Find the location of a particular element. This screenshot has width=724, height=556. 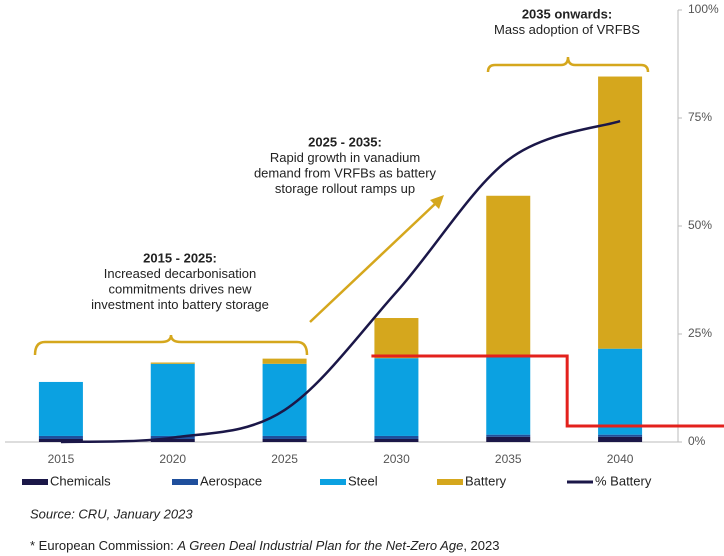

annotation-text: Mass adoption of VRFBS is located at coordinates (567, 29).